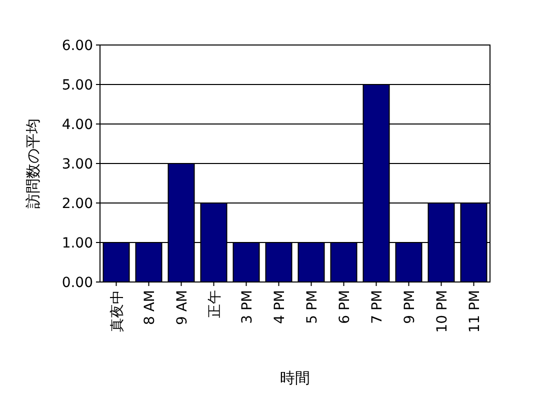 This screenshot has height=398, width=548. Describe the element at coordinates (77, 125) in the screenshot. I see `y-tick-label: 4.00` at that location.